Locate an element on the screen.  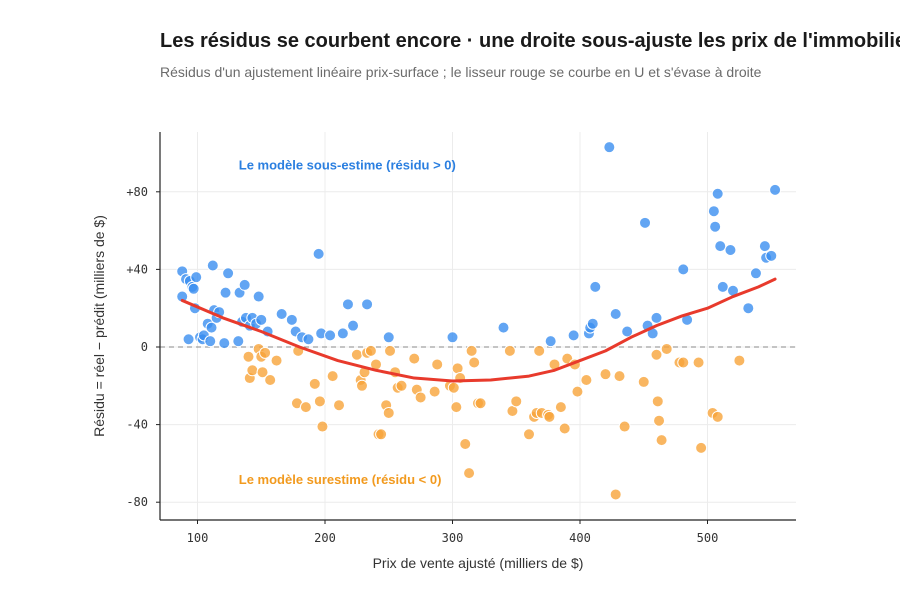
annotation-overestimate: Le modèle surestime (résidu < 0) is located at coordinates (340, 479).